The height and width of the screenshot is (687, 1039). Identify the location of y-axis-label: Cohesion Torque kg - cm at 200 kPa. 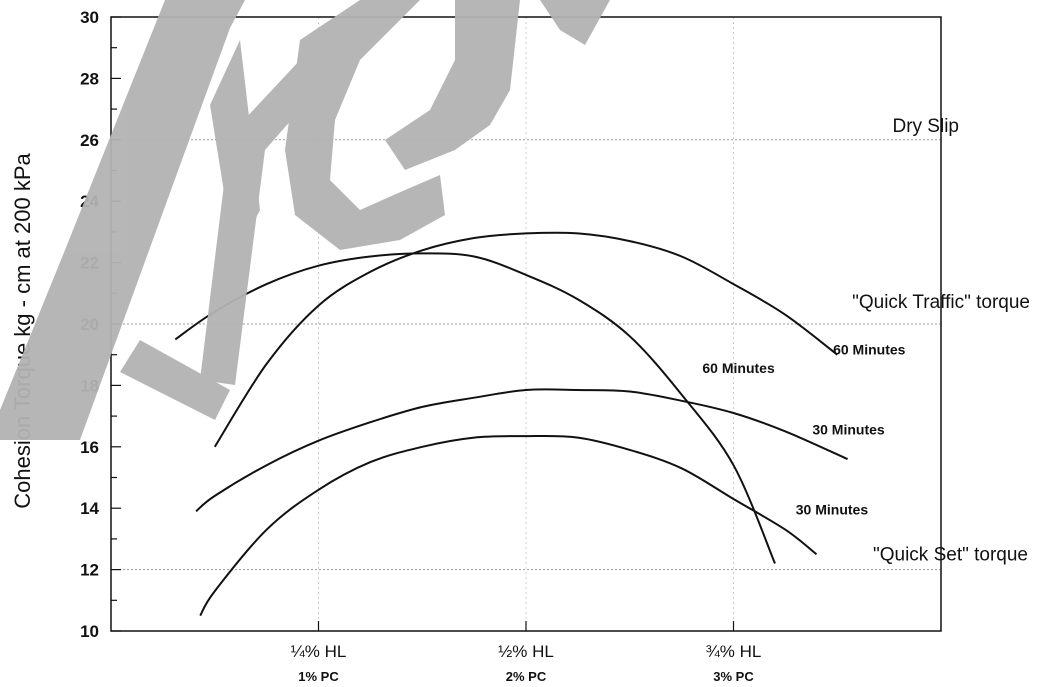
(22, 331).